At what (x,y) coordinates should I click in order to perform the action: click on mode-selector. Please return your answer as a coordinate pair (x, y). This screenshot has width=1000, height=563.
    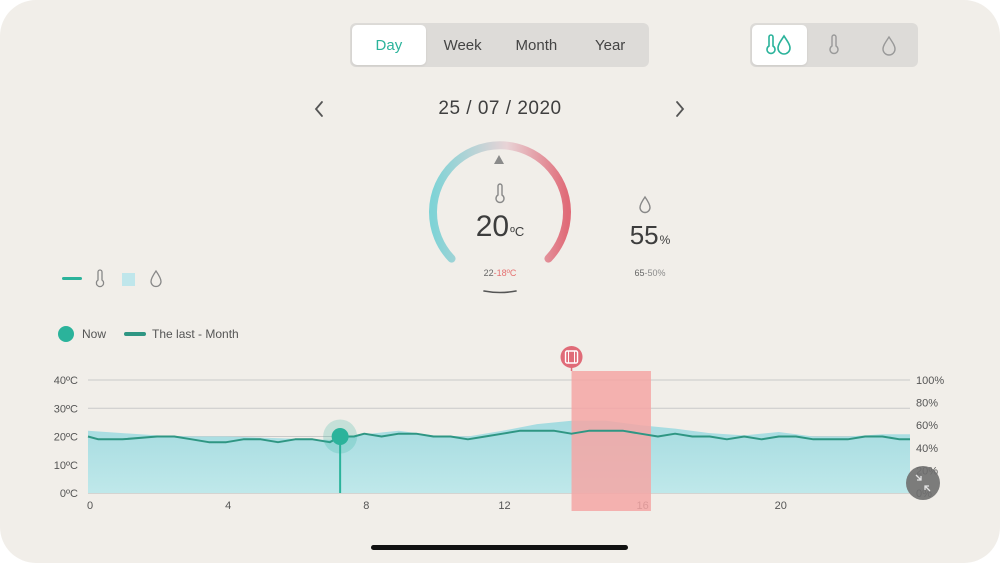
    Looking at the image, I should click on (834, 45).